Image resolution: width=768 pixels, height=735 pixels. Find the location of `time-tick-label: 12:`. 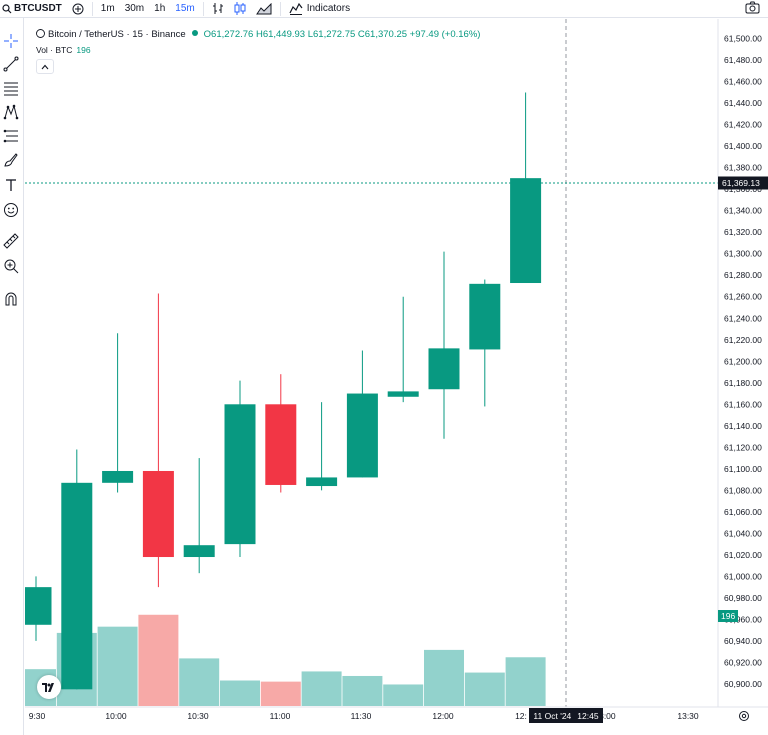

time-tick-label: 12: is located at coordinates (521, 716).